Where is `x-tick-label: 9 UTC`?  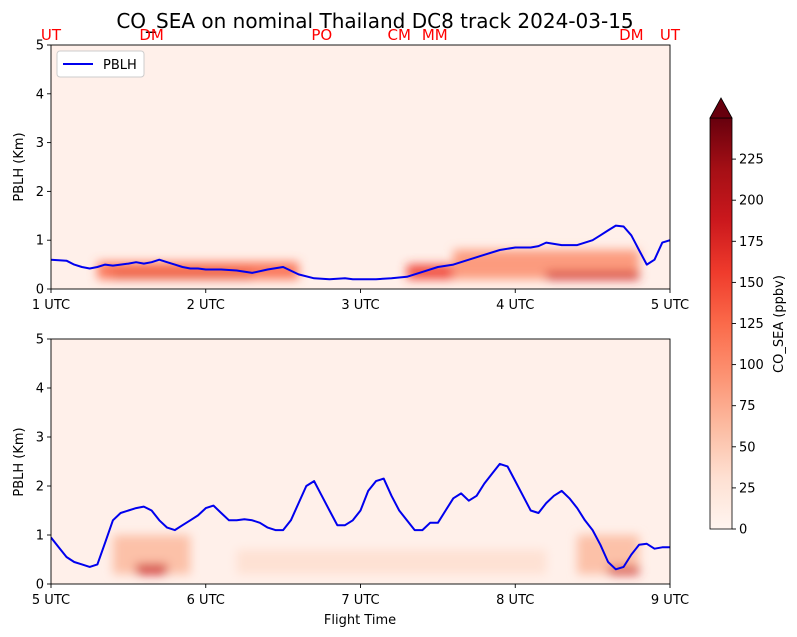
x-tick-label: 9 UTC is located at coordinates (670, 600).